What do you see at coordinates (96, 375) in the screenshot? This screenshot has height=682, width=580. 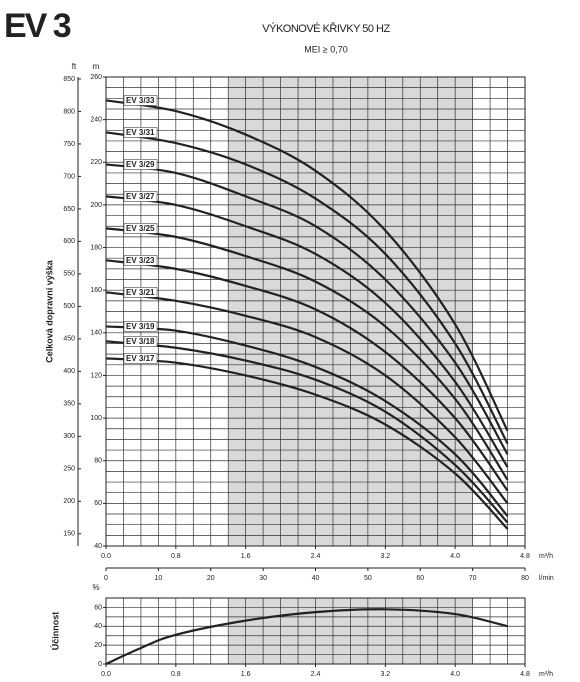 I see `y-tick-label: 120` at bounding box center [96, 375].